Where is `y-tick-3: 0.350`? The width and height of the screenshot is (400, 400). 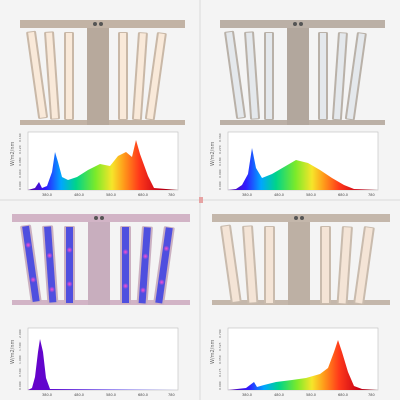
y-tick-3: 0.350 is located at coordinates (220, 359).